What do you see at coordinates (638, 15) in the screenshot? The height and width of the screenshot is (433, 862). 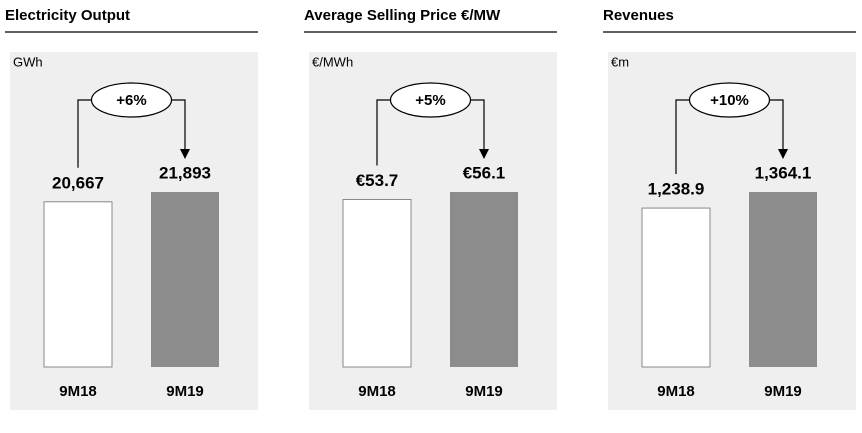 I see `chart-title: Revenues` at bounding box center [638, 15].